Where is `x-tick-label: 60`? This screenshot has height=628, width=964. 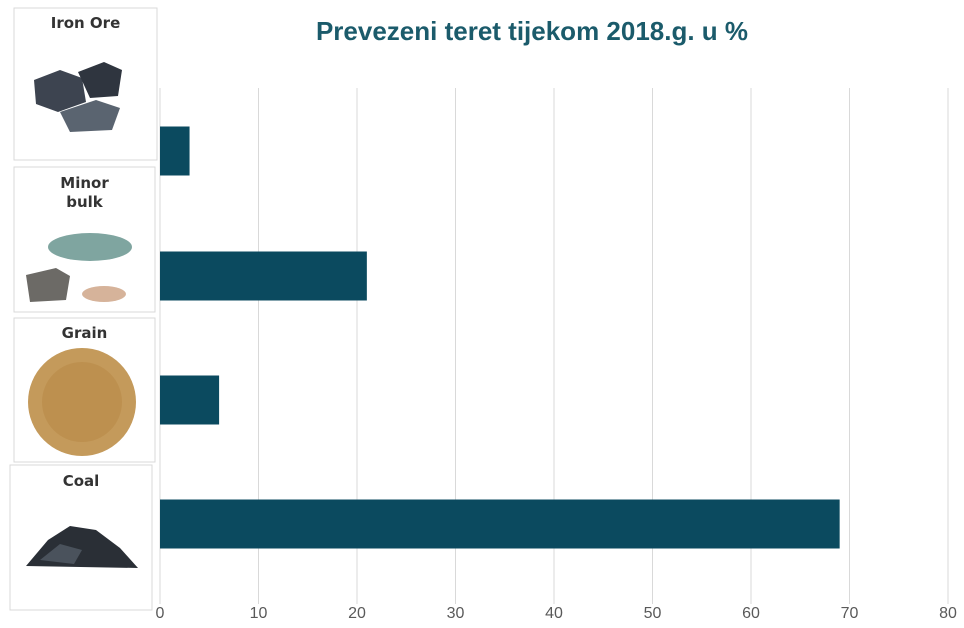 x-tick-label: 60 is located at coordinates (751, 613).